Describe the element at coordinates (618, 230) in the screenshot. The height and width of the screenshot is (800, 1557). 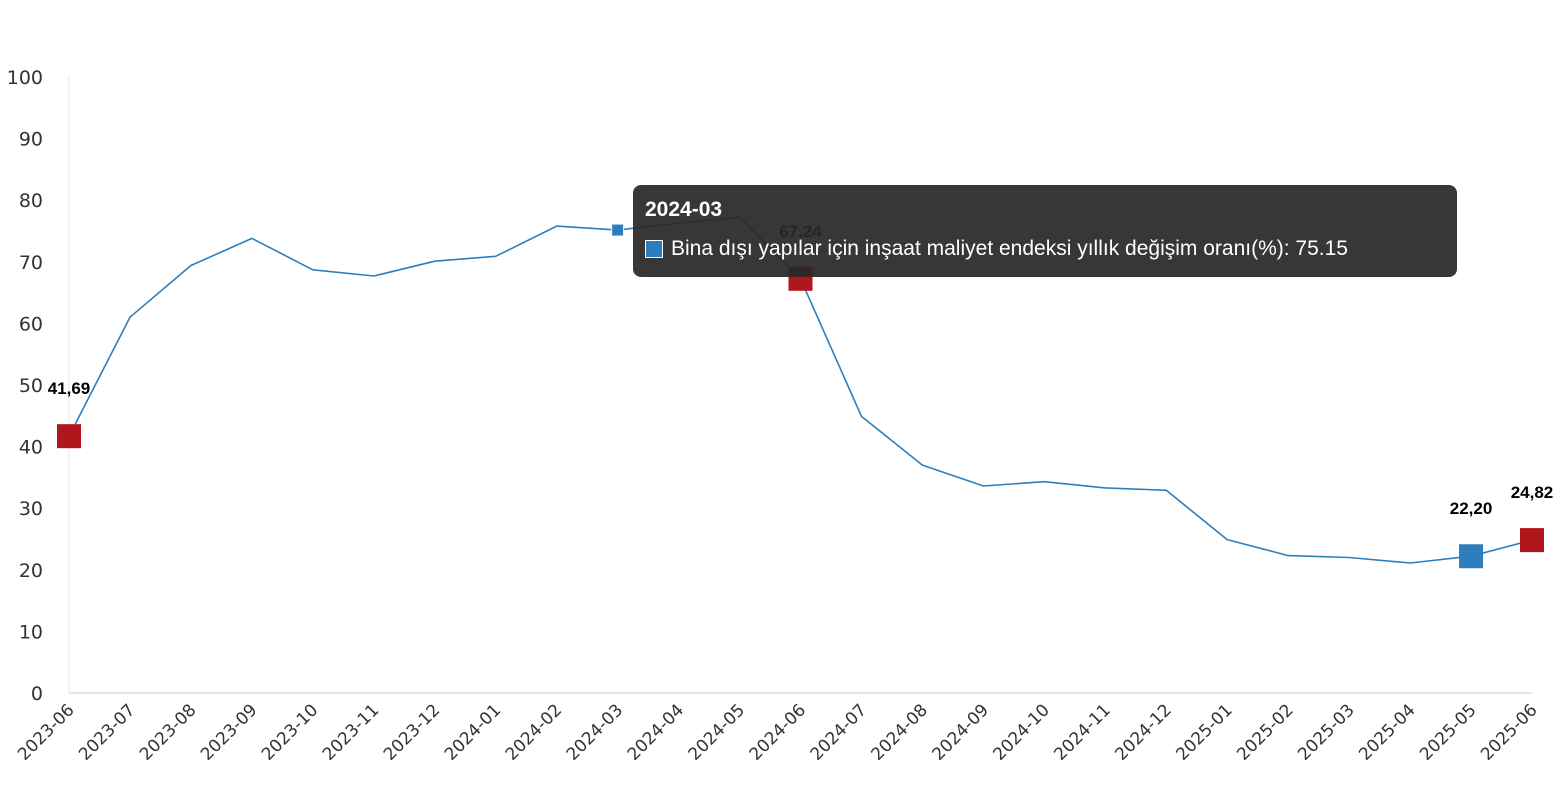
I see `hover-point-marker` at that location.